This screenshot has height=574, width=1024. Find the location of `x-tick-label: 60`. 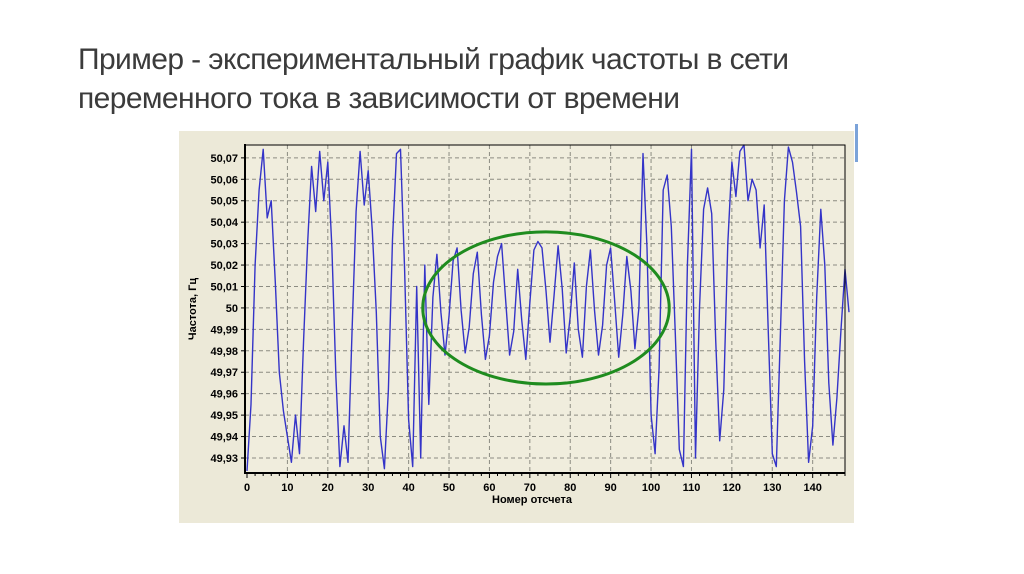

x-tick-label: 60 is located at coordinates (489, 488).